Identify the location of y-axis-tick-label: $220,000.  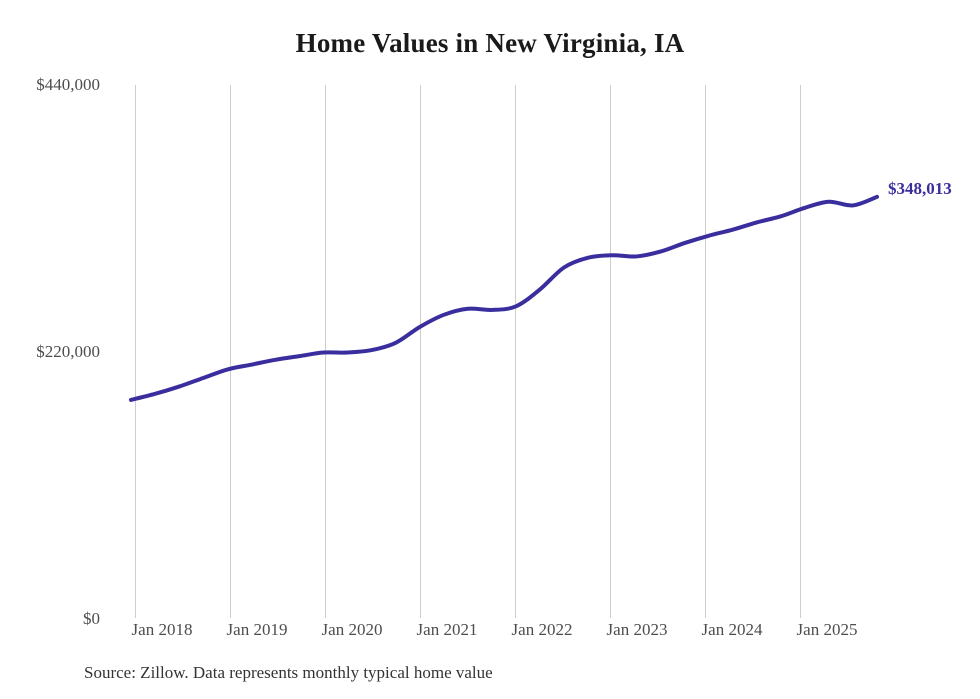
(68, 351).